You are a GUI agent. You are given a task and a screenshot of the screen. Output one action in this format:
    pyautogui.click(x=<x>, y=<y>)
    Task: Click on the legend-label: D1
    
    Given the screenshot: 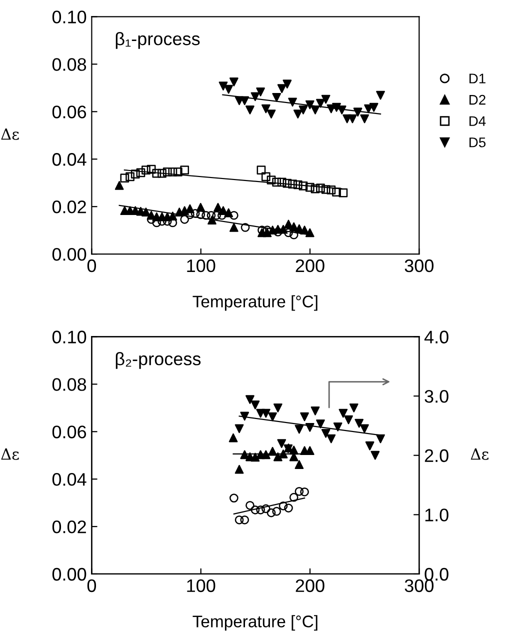 What is the action you would take?
    pyautogui.click(x=478, y=79)
    